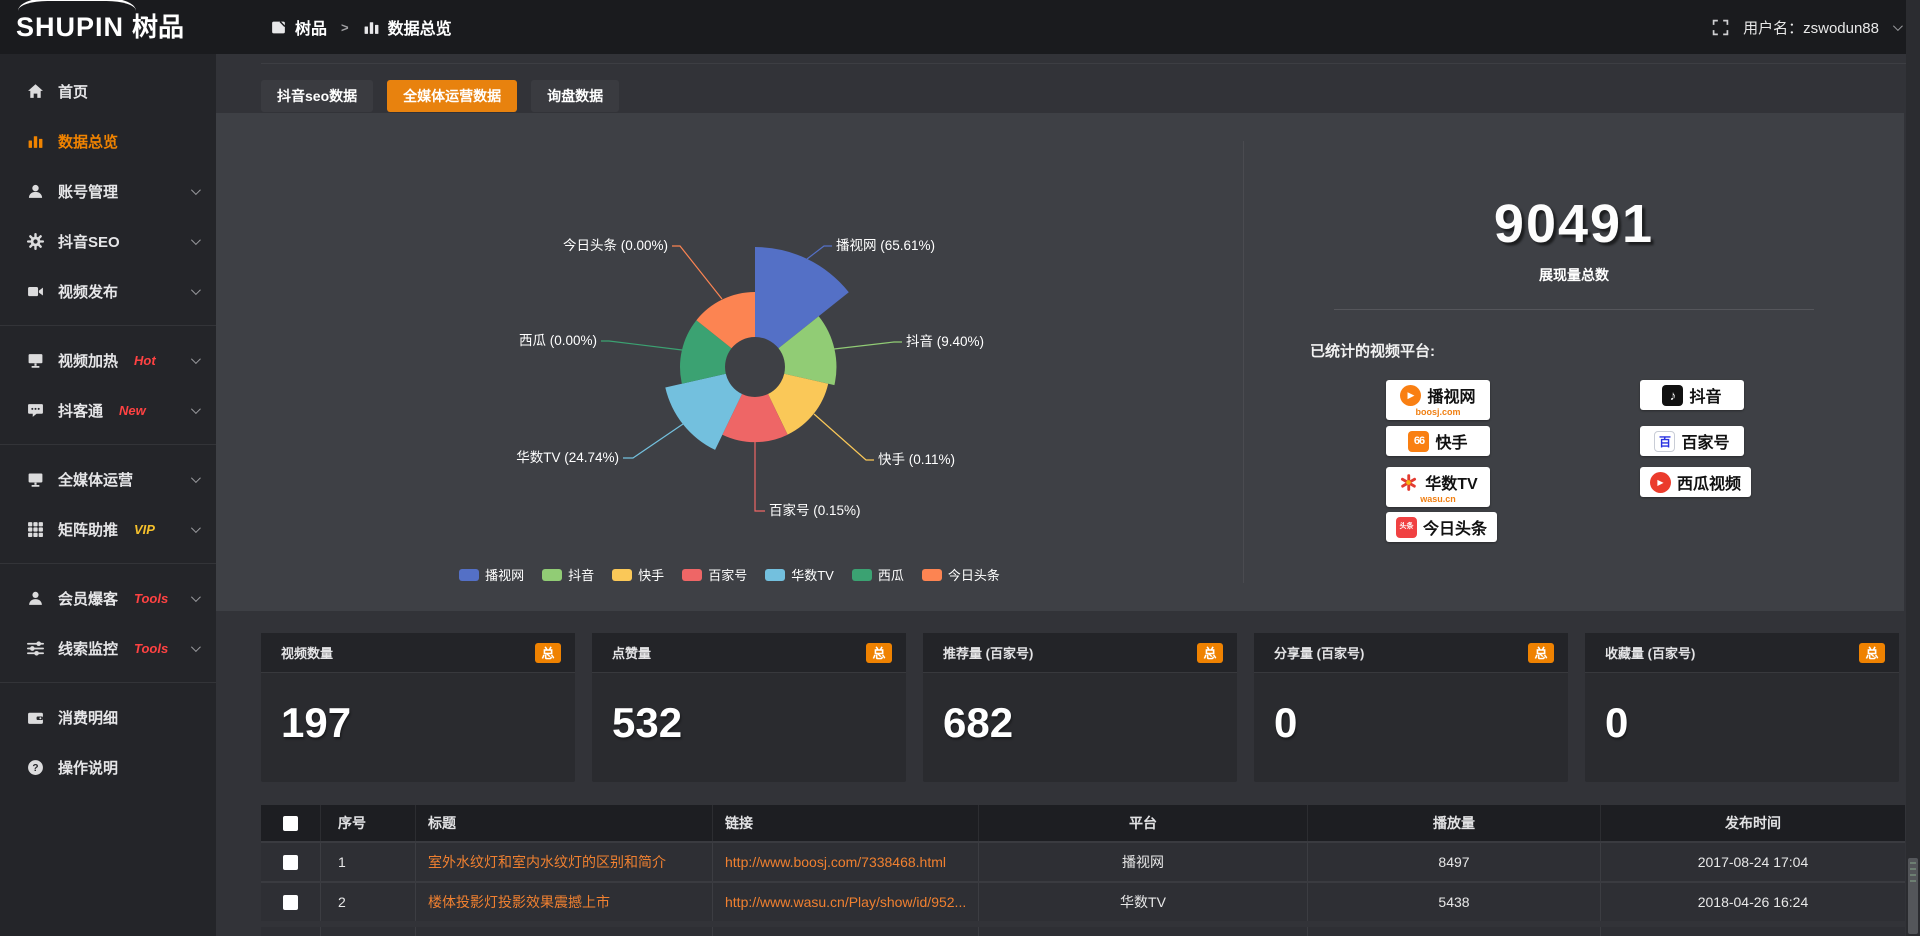  I want to click on sidebar-item-3: 账号管理, so click(108, 191).